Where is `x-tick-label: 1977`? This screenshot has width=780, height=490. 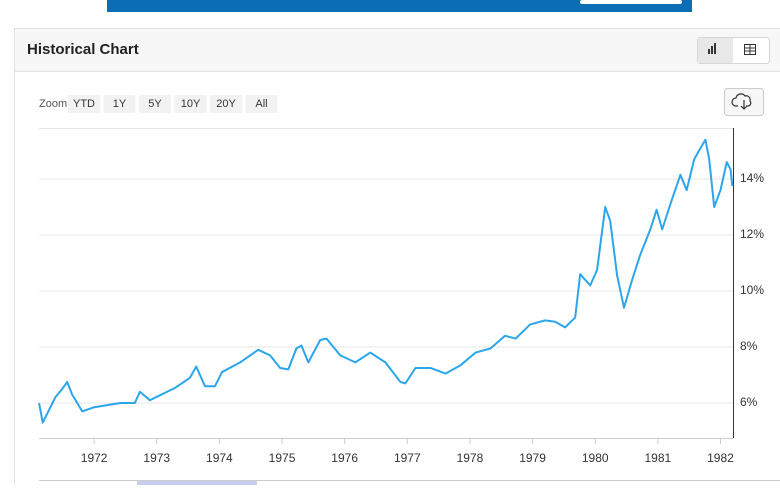
x-tick-label: 1977 is located at coordinates (407, 458).